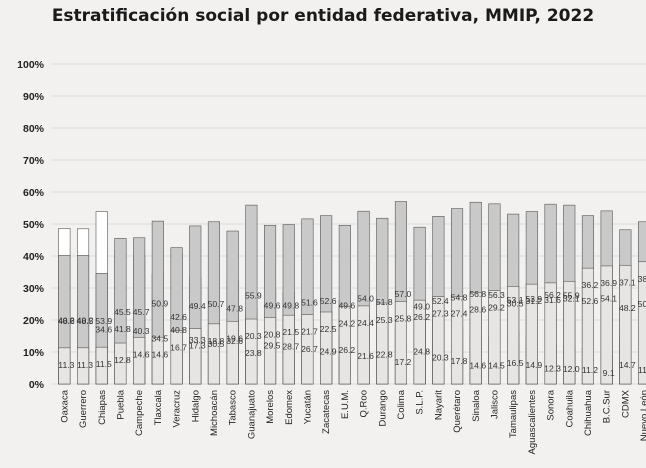 The width and height of the screenshot is (646, 468). Describe the element at coordinates (216, 341) in the screenshot. I see `data-label: 18.8` at that location.